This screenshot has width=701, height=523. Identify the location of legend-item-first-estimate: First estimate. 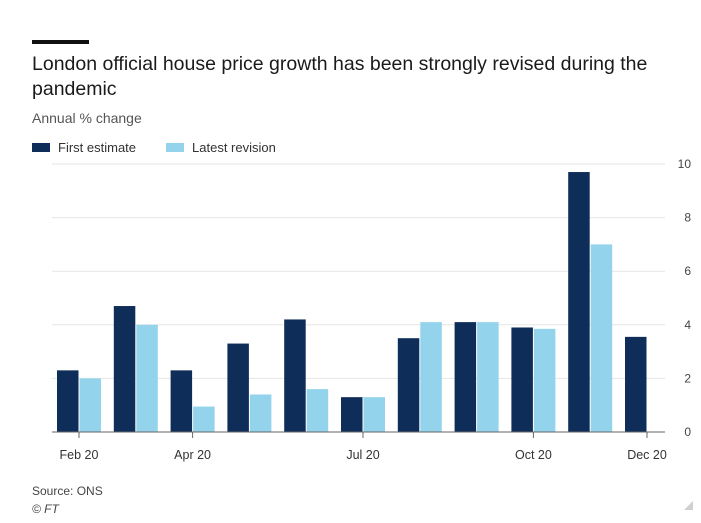
(84, 147).